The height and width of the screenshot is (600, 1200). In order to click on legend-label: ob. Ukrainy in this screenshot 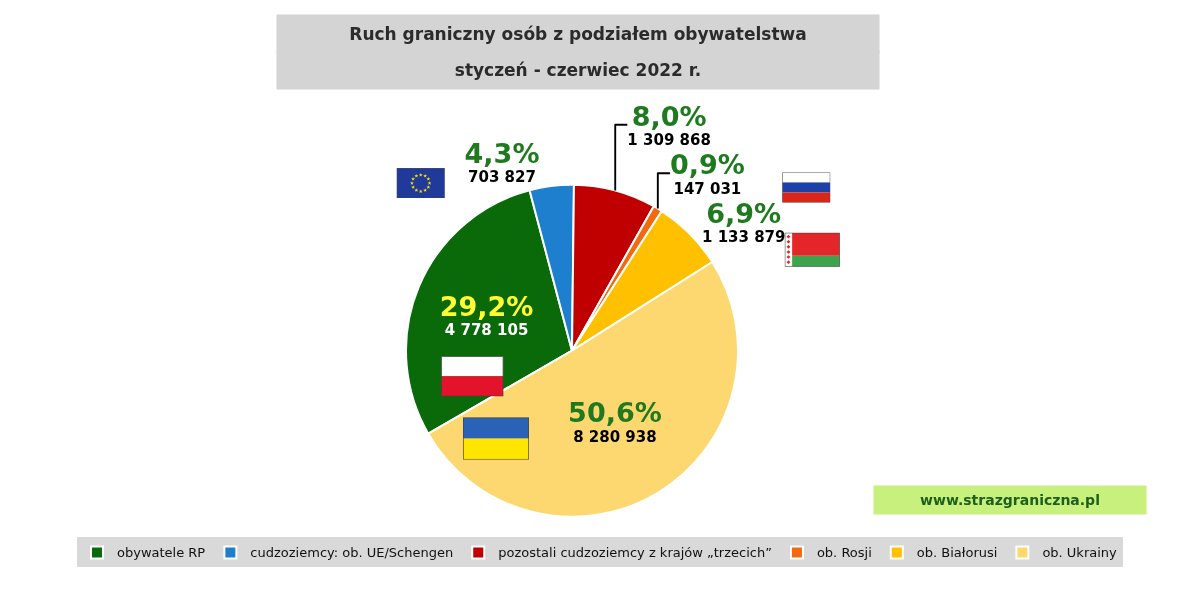, I will do `click(1080, 553)`.